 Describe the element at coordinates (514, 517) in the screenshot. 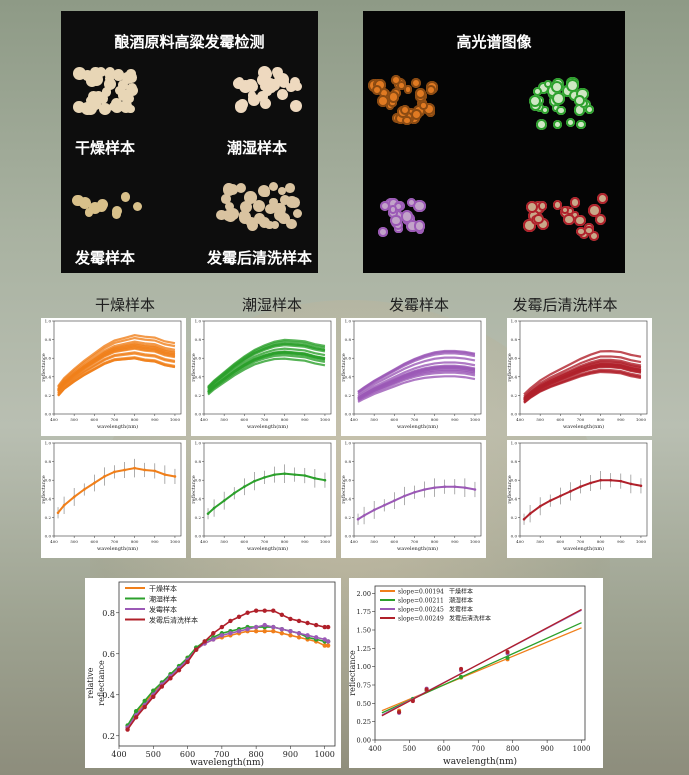

I see `y-tick-label: 0.2` at that location.